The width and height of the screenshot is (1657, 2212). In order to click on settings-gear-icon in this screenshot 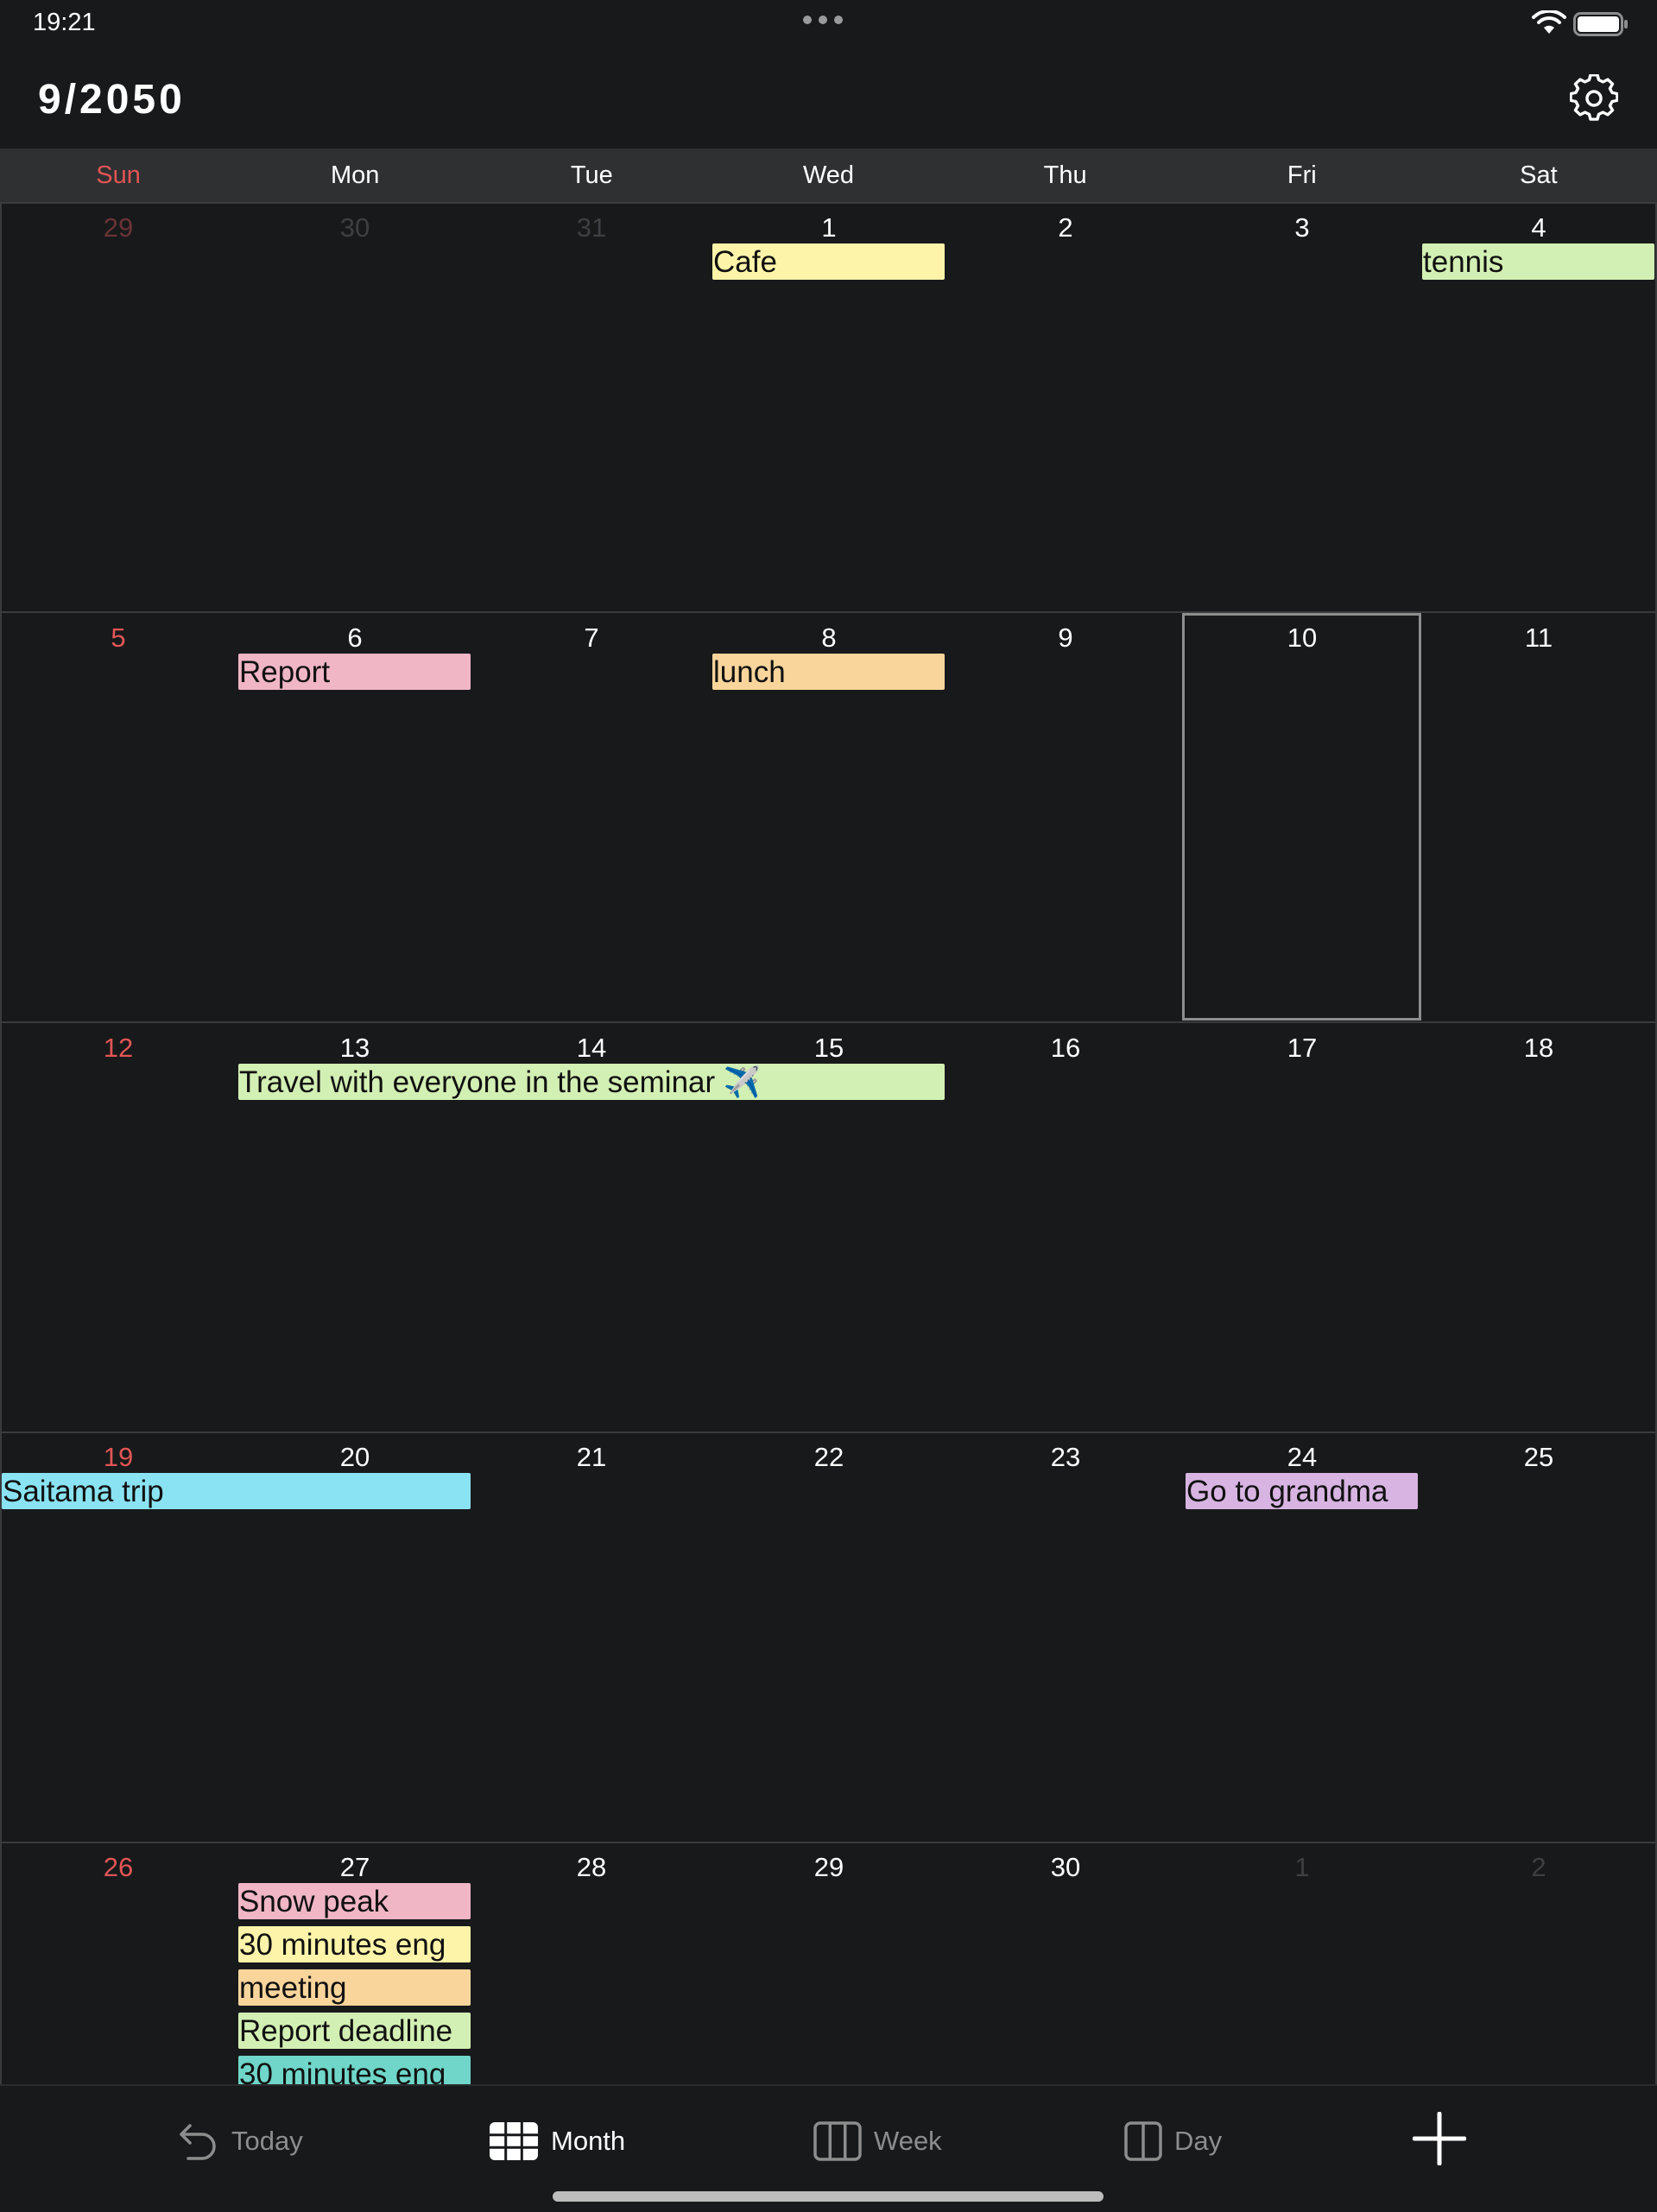, I will do `click(1594, 98)`.